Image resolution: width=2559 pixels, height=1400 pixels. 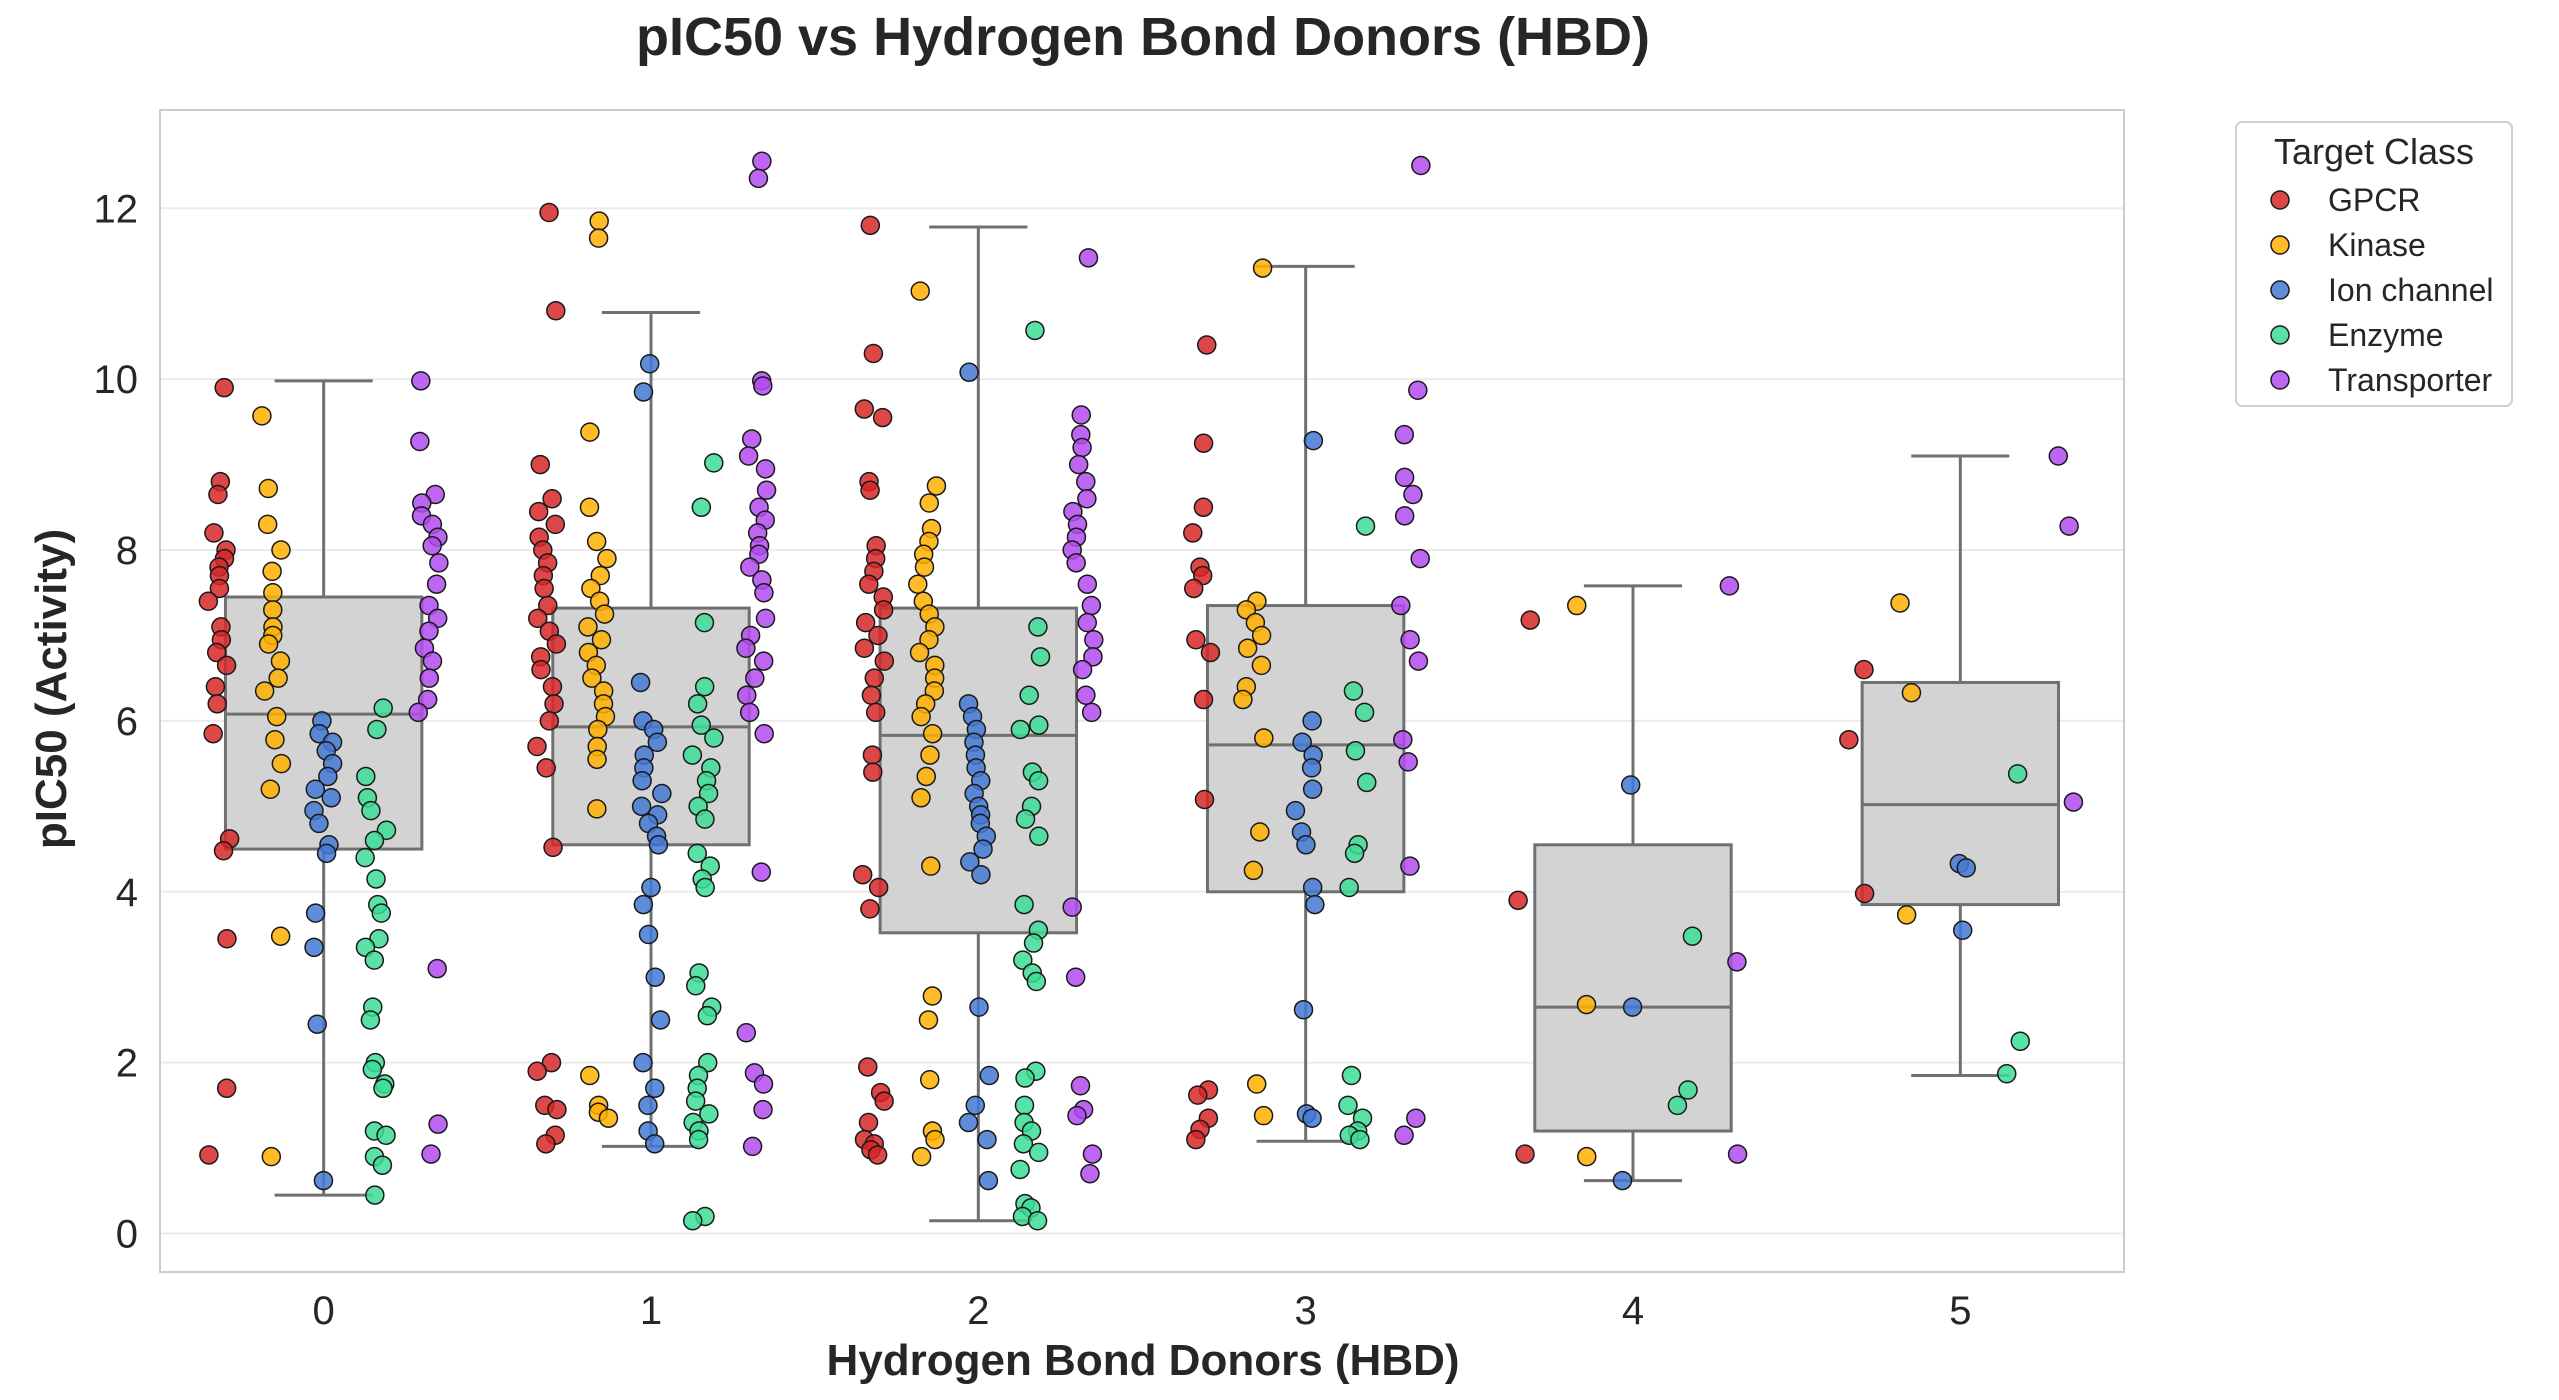 I want to click on y-tick-label: 8, so click(x=127, y=551).